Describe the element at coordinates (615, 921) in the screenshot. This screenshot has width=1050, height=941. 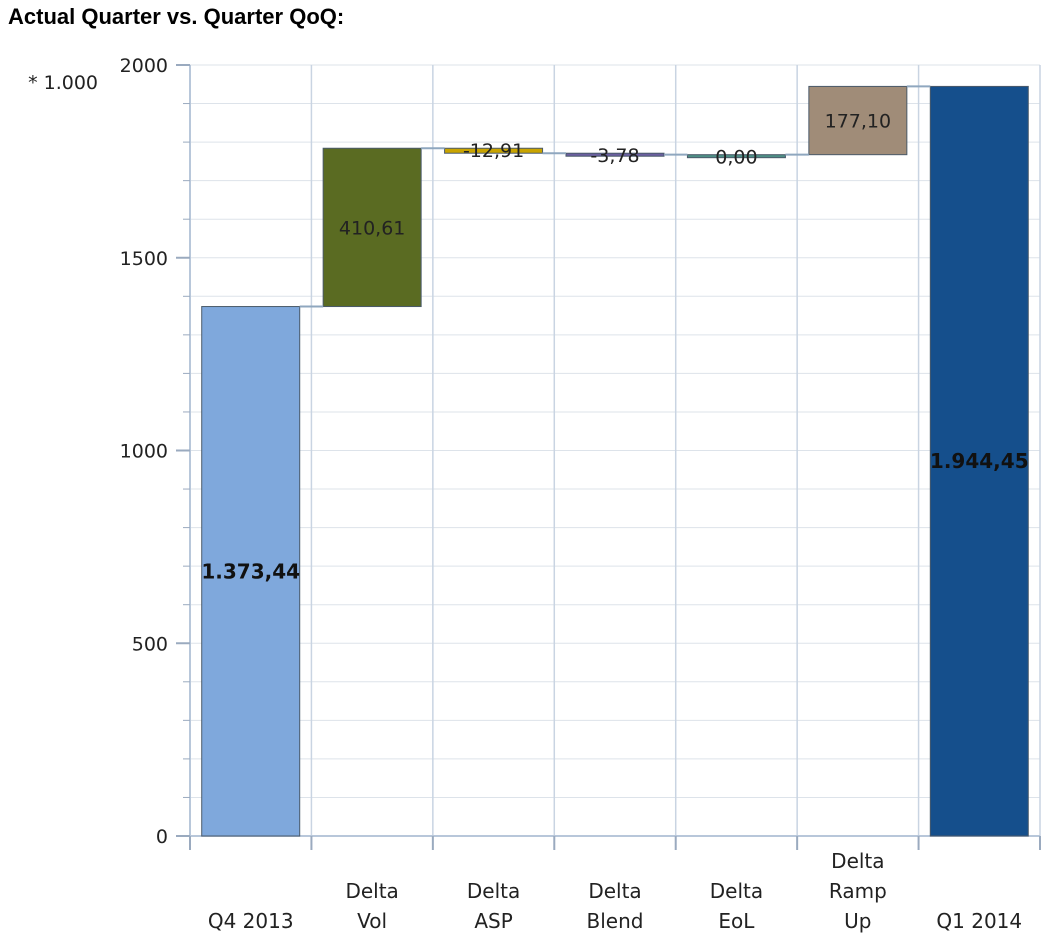
I see `x-tick-label: Blend` at that location.